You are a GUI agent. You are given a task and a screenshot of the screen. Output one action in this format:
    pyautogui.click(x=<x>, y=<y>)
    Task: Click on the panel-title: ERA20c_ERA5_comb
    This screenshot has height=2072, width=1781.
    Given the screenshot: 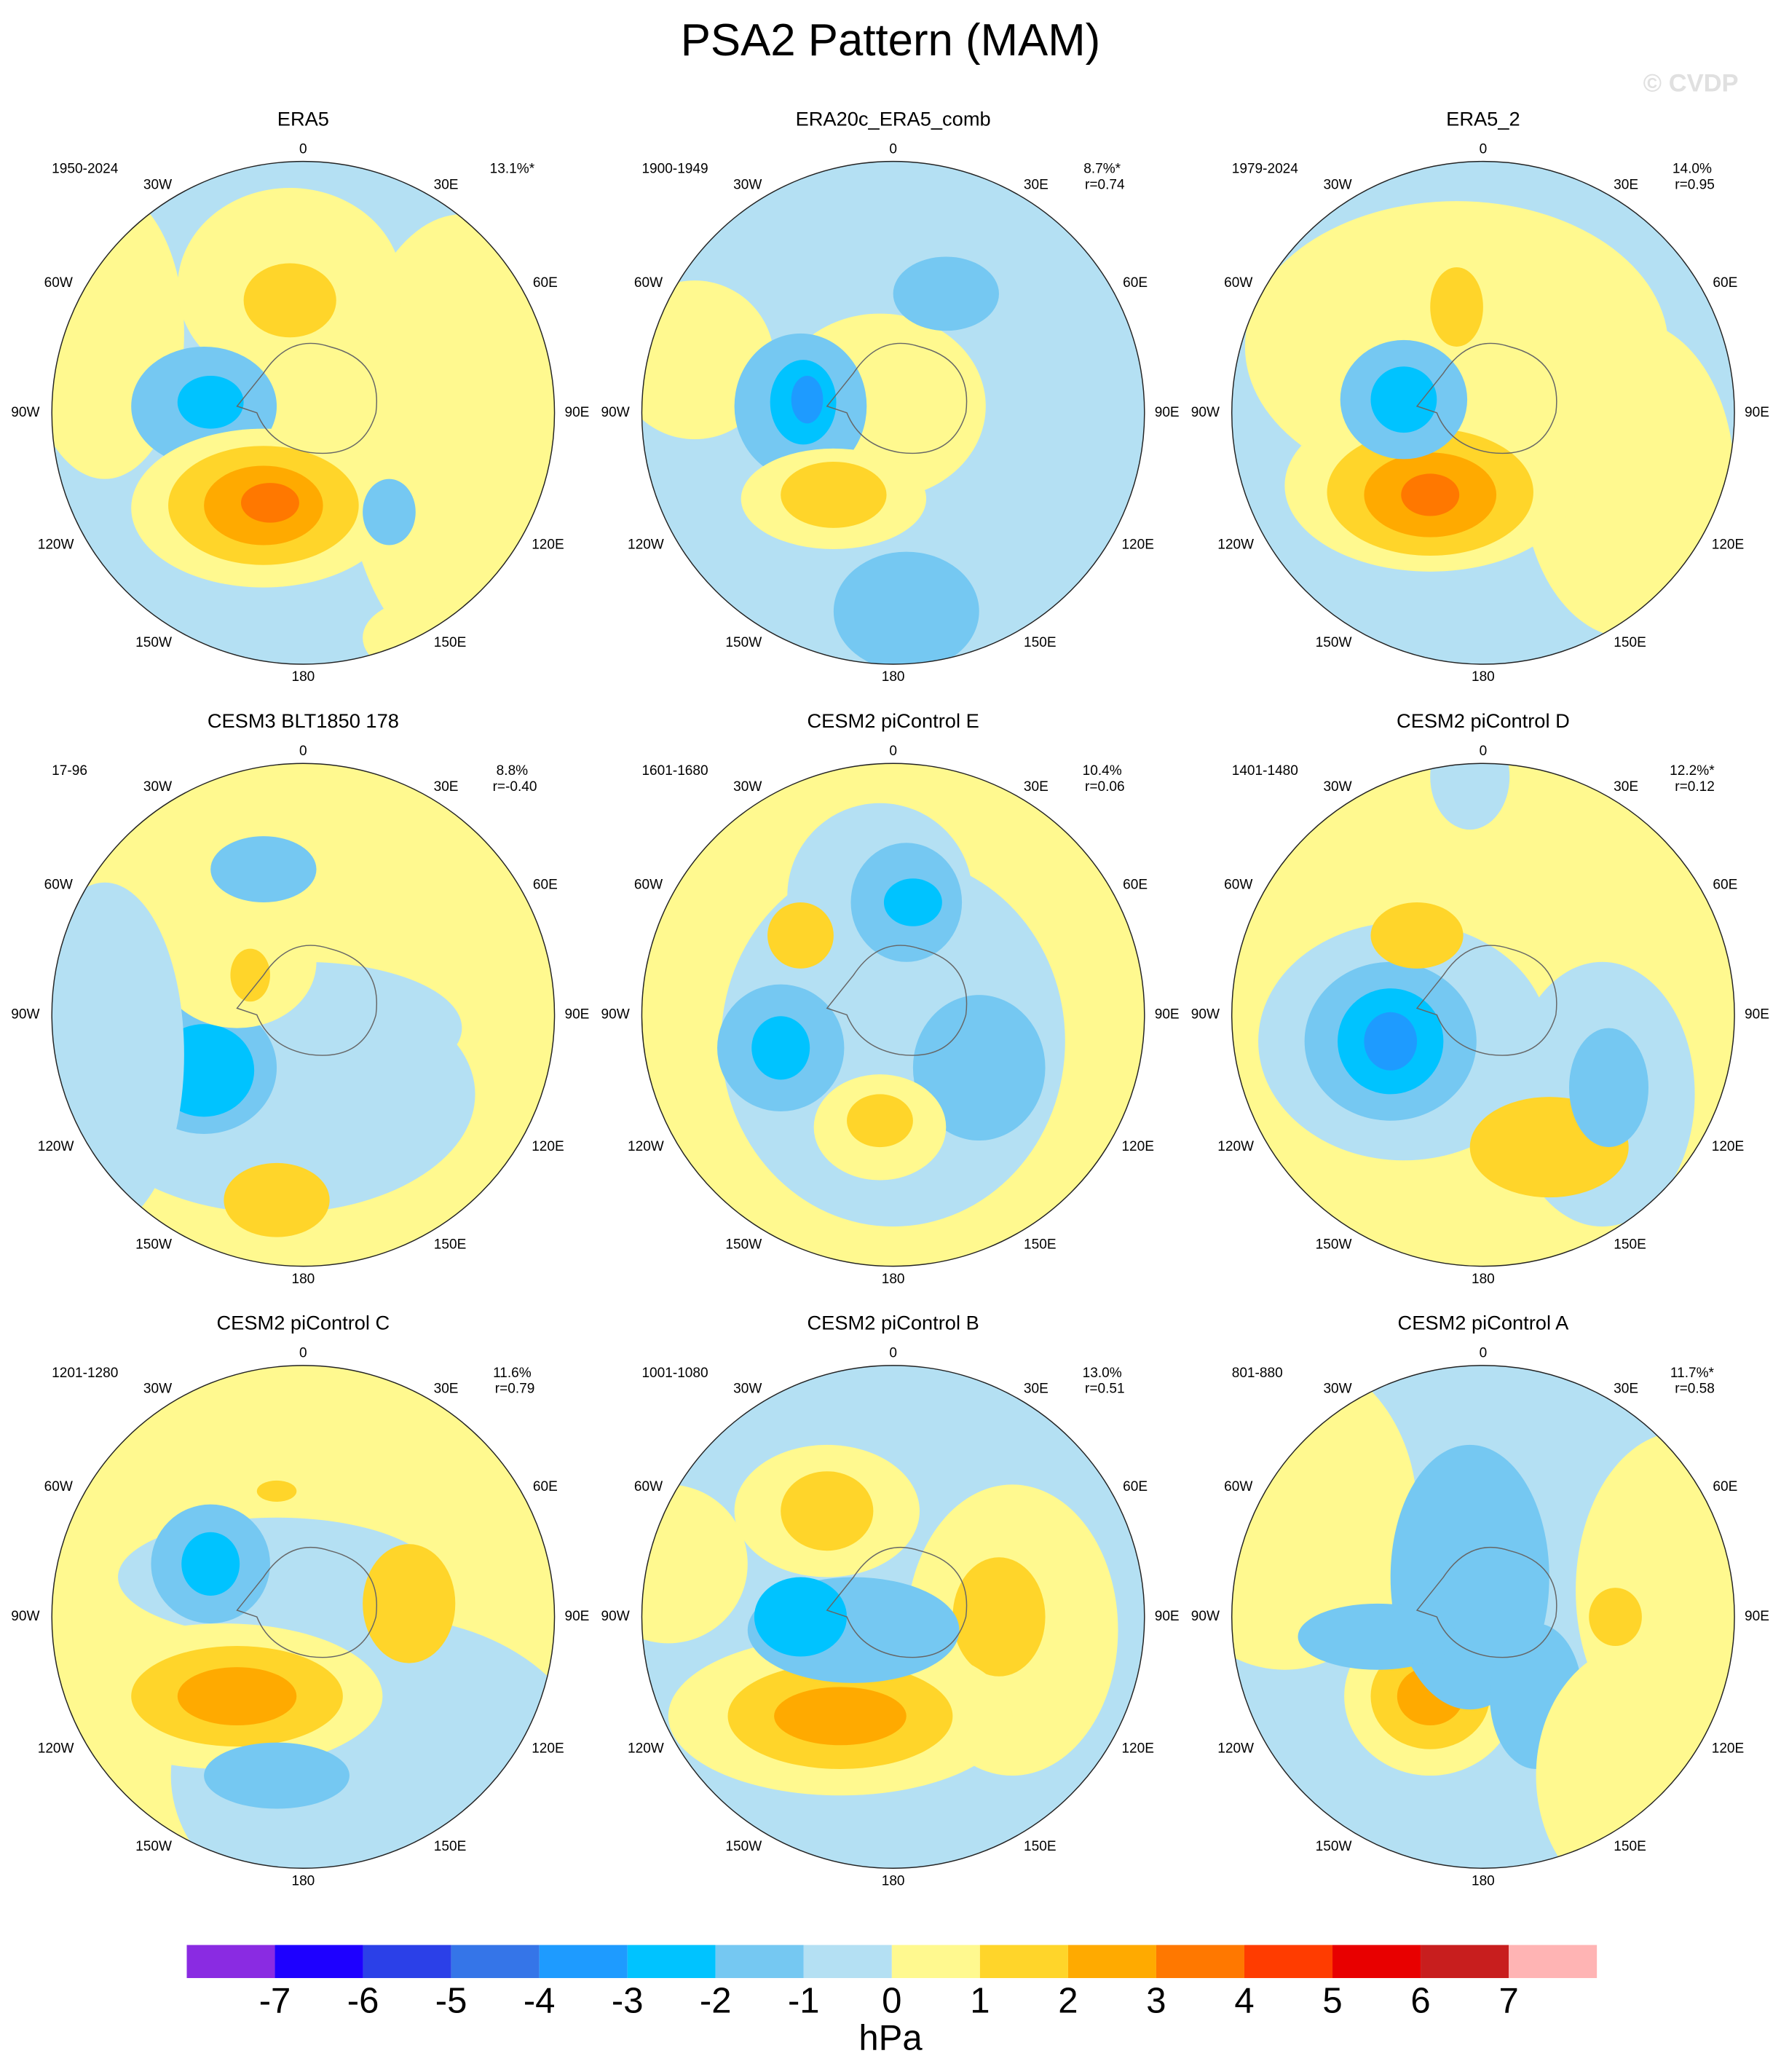 What is the action you would take?
    pyautogui.click(x=893, y=119)
    